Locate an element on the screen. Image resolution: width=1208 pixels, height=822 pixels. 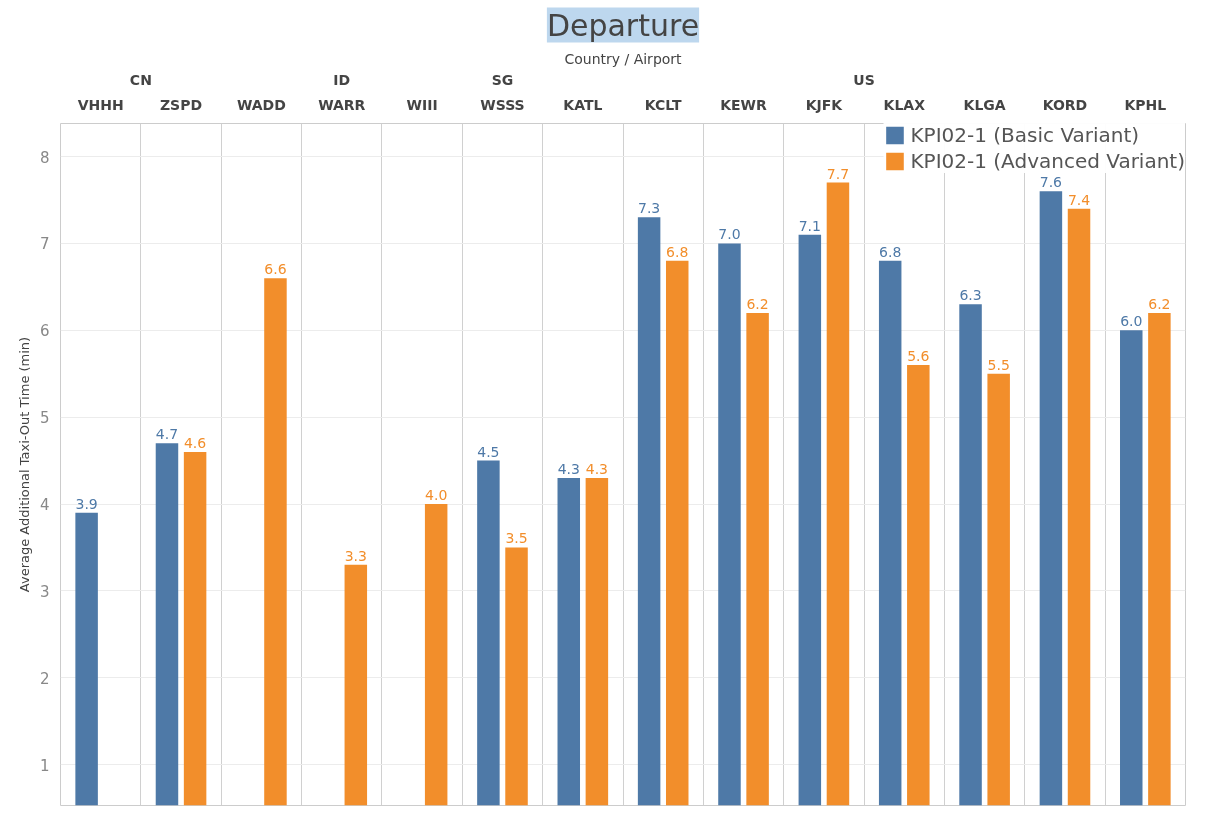
data-label: 5.5 is located at coordinates (998, 364).